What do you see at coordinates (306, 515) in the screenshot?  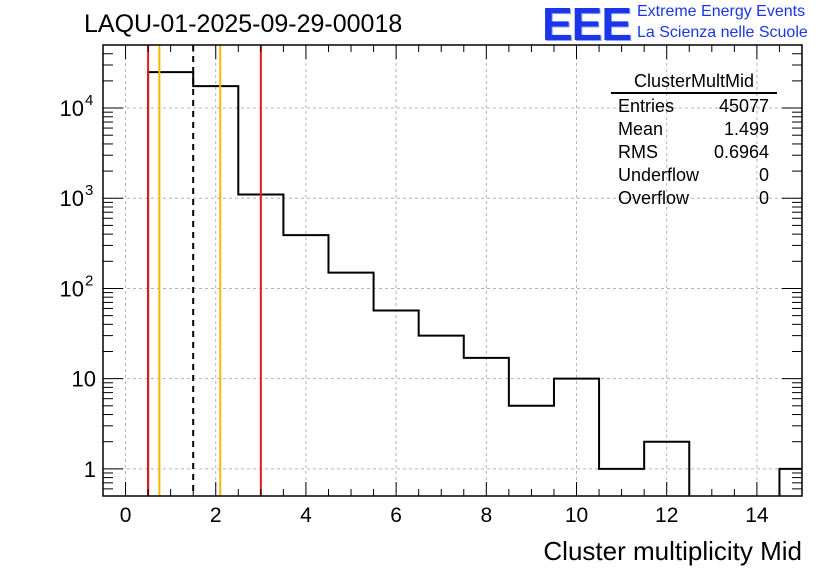 I see `x-tick-label: 4` at bounding box center [306, 515].